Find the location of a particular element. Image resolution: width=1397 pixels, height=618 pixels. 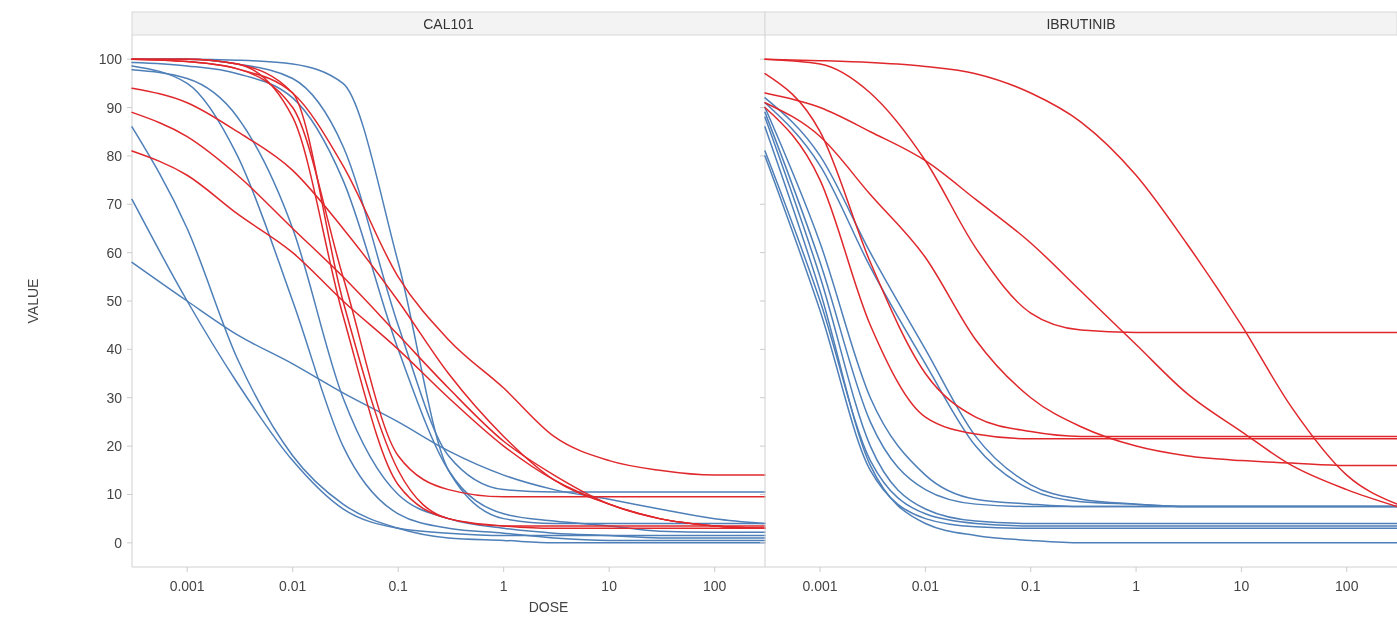

y-tick-label: 30 is located at coordinates (114, 397).